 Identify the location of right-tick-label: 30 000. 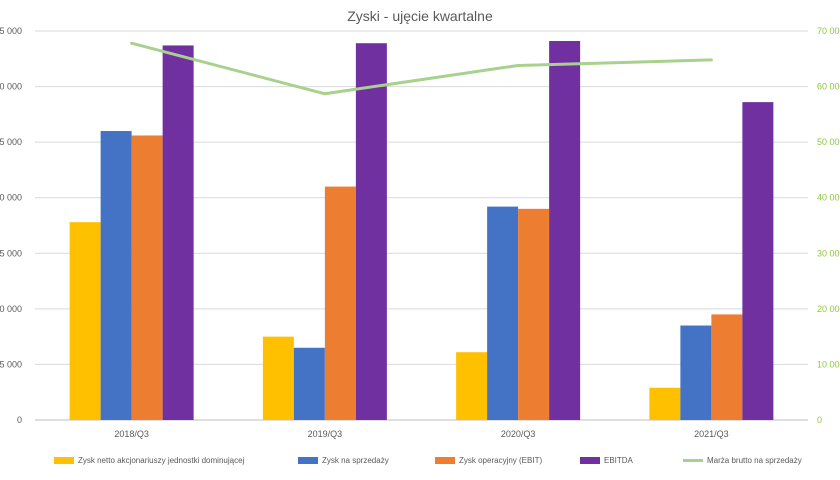
(828, 253).